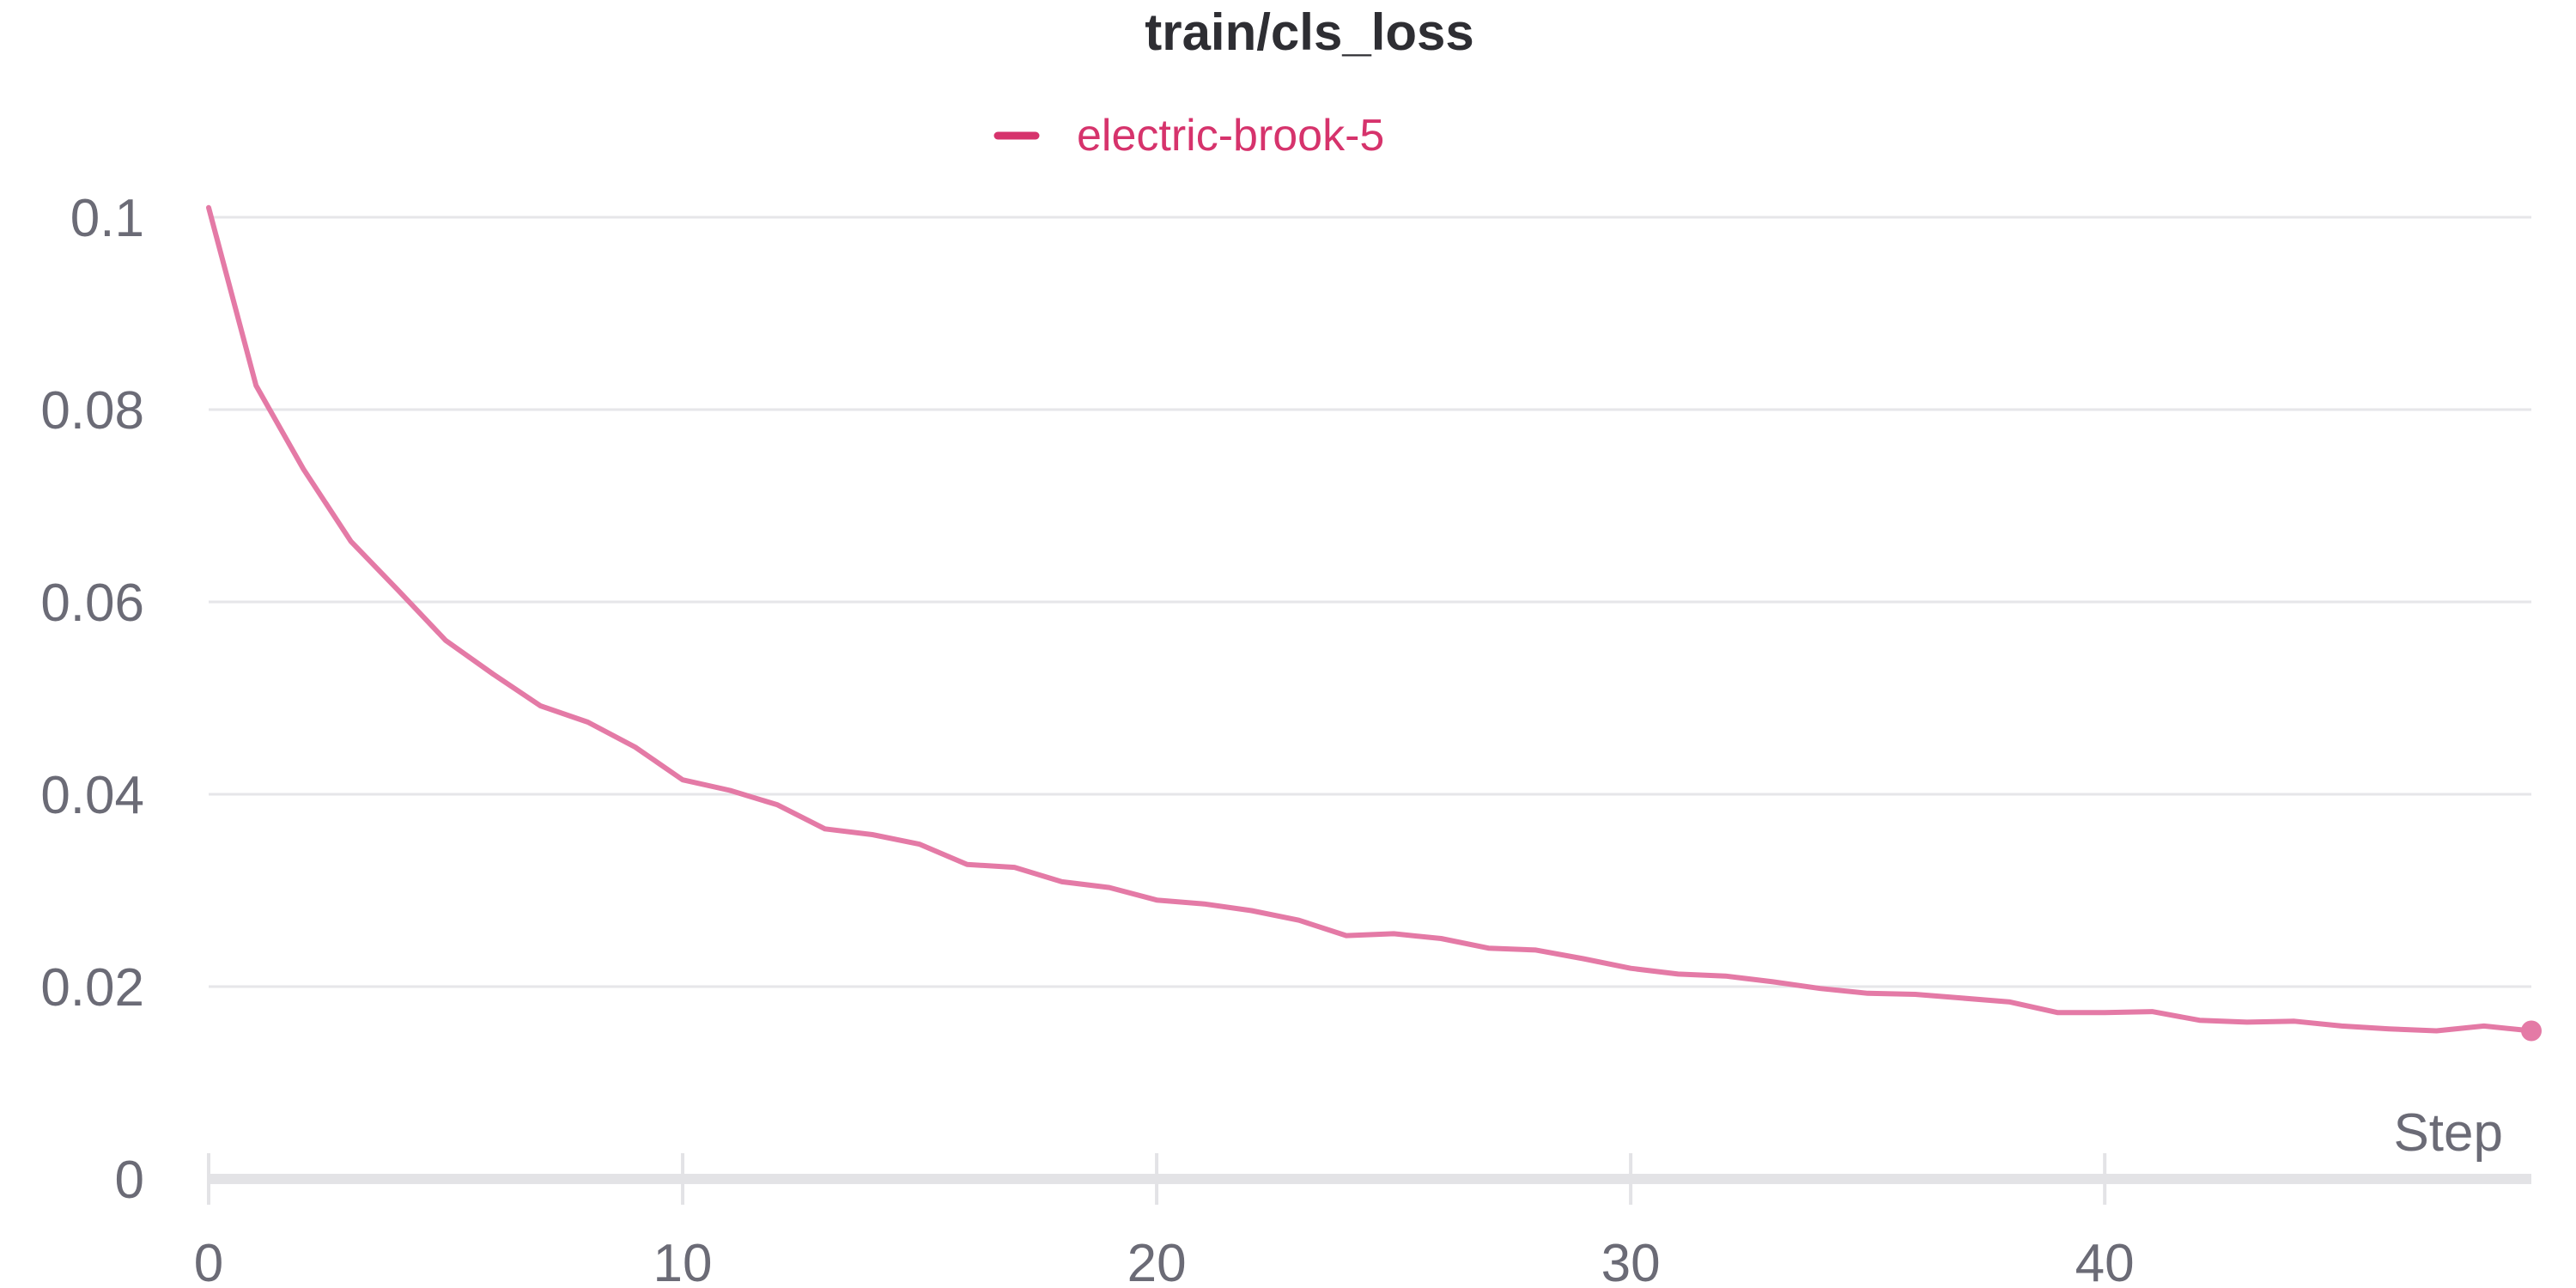 Image resolution: width=2576 pixels, height=1288 pixels. Describe the element at coordinates (1157, 1261) in the screenshot. I see `x-tick-label: 20` at that location.